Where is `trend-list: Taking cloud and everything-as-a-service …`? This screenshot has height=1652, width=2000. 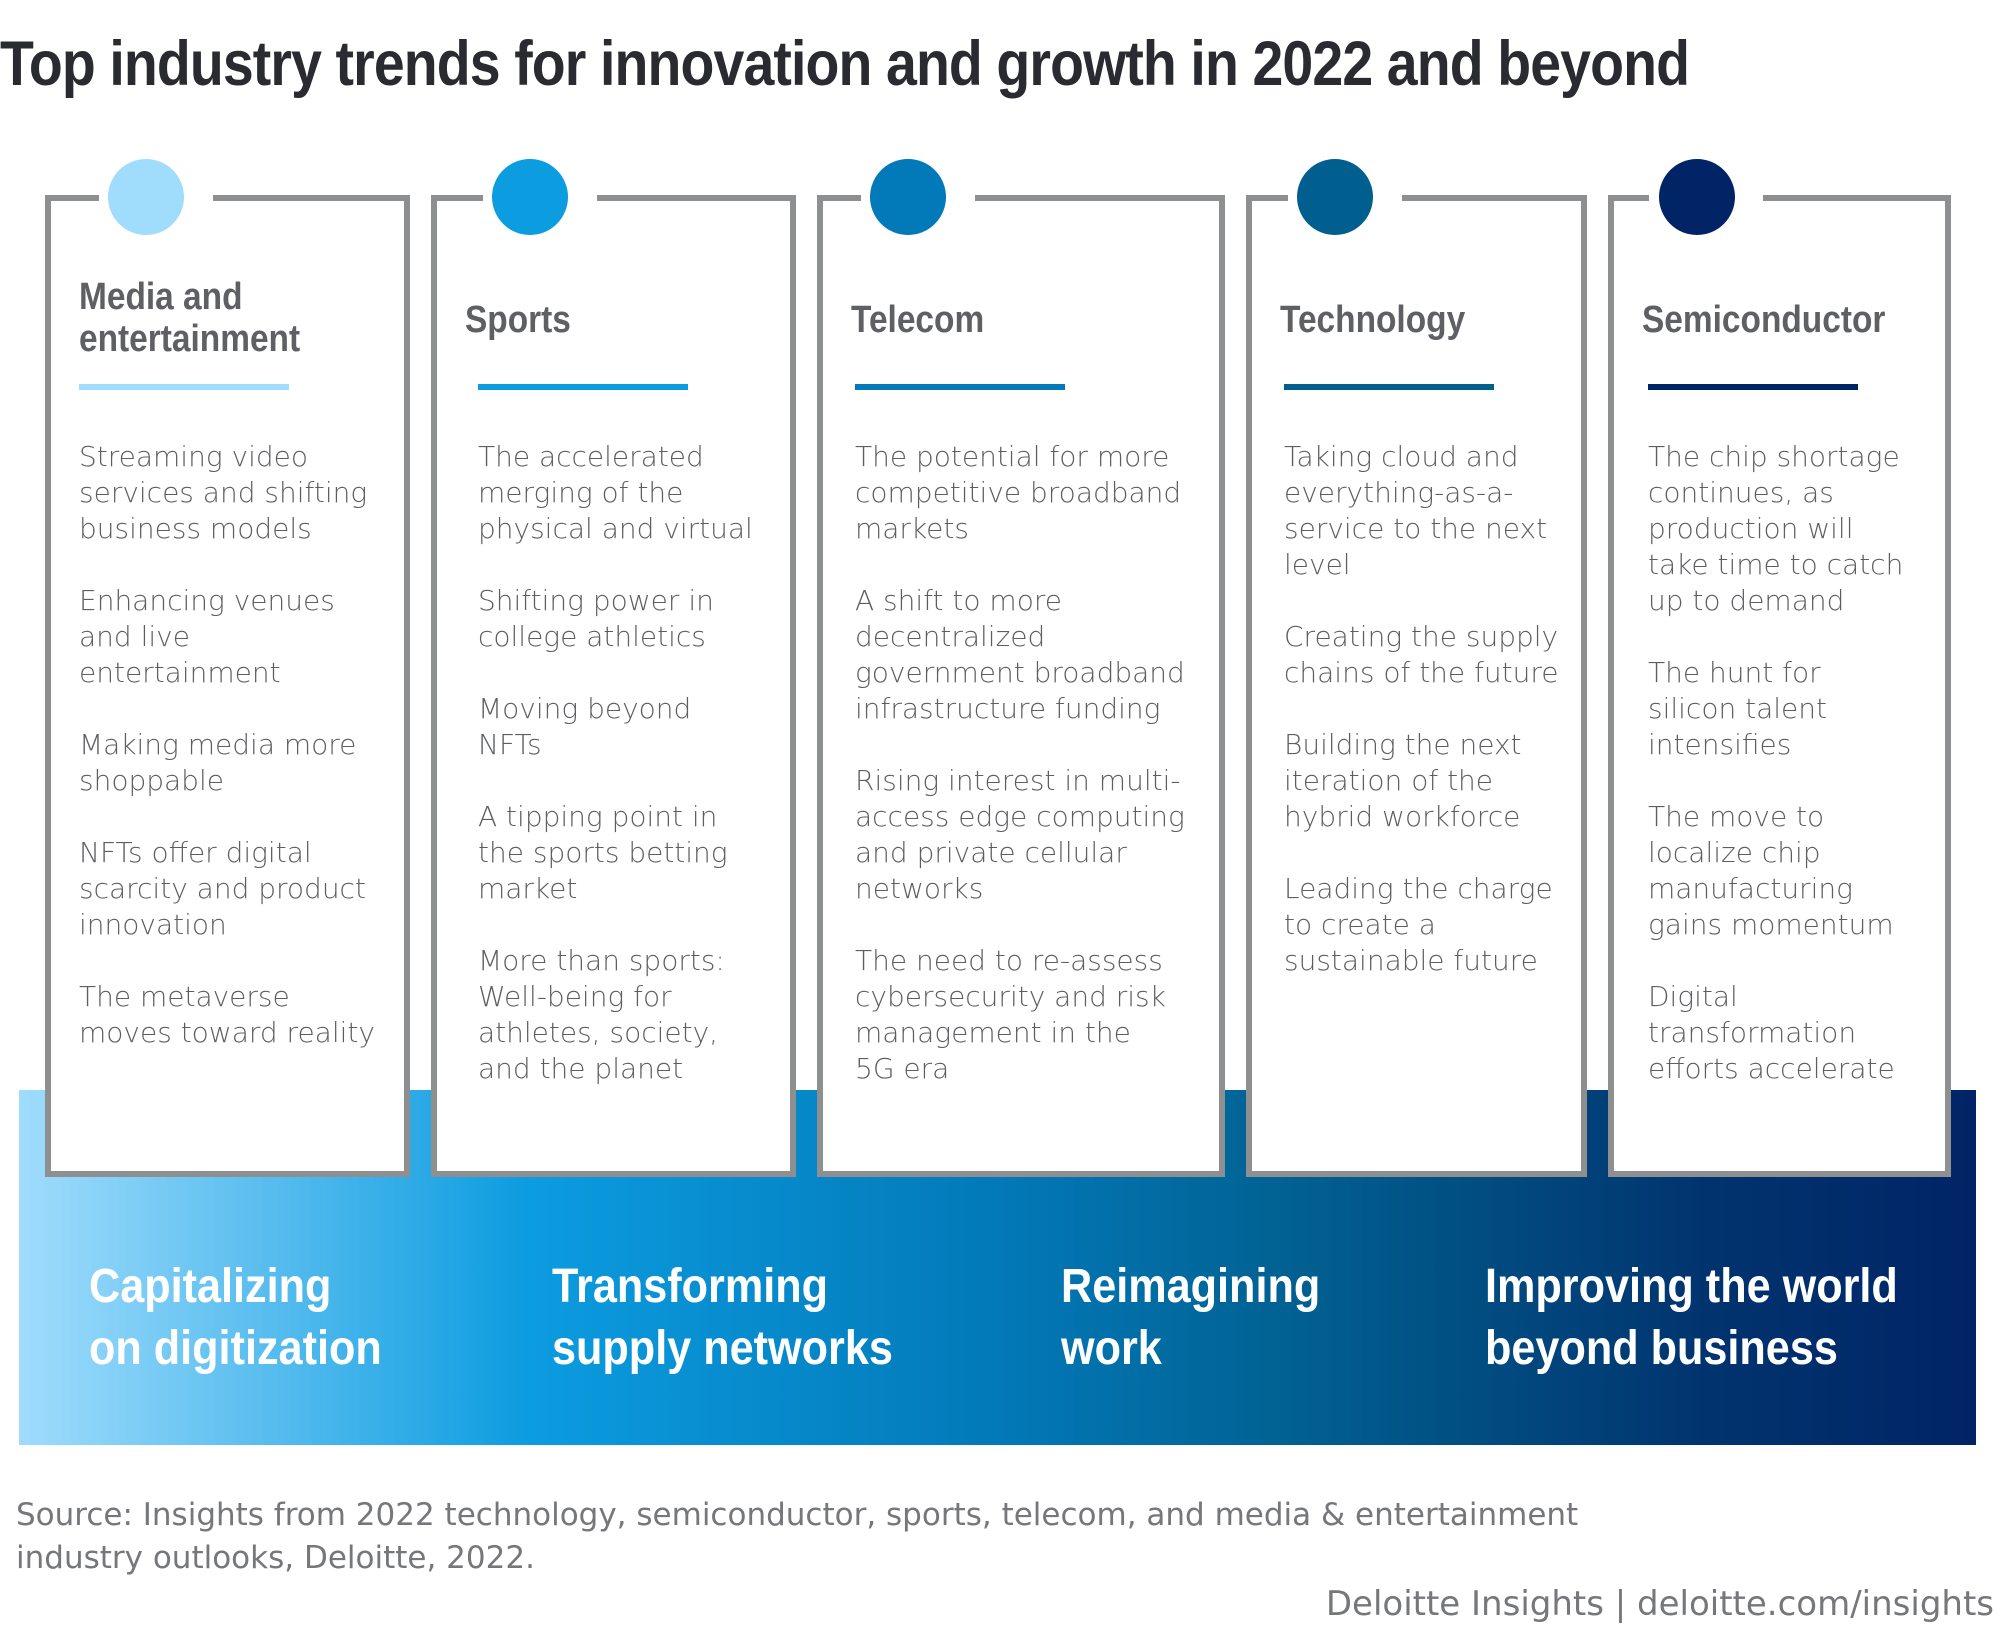
trend-list: Taking cloud and everything-as-a-service … is located at coordinates (1425, 727).